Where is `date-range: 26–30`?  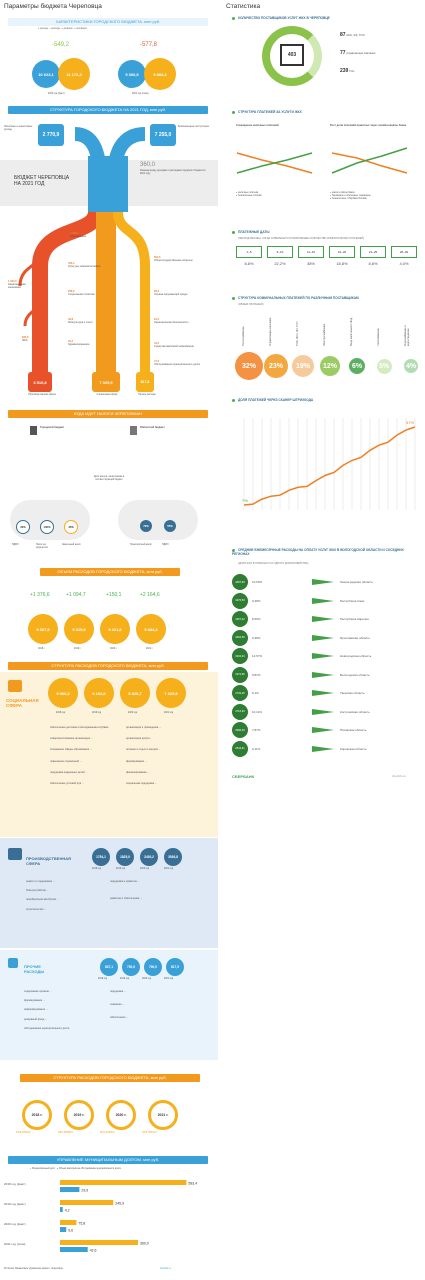
date-range: 26–30 is located at coordinates (404, 252).